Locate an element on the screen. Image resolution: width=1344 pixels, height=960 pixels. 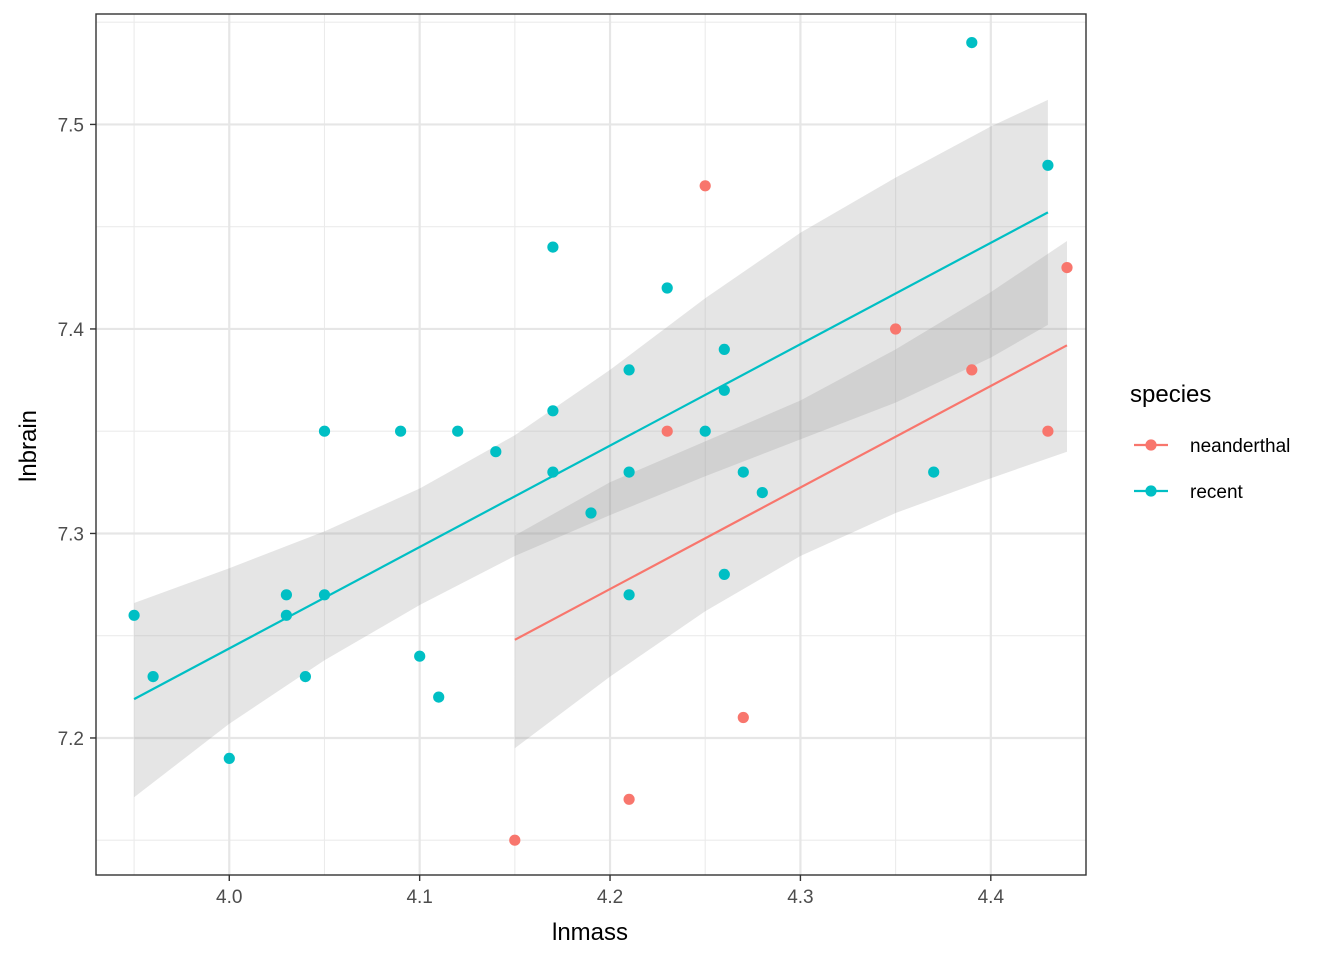
legend-entries: neanderthal recent is located at coordinates (1212, 469).